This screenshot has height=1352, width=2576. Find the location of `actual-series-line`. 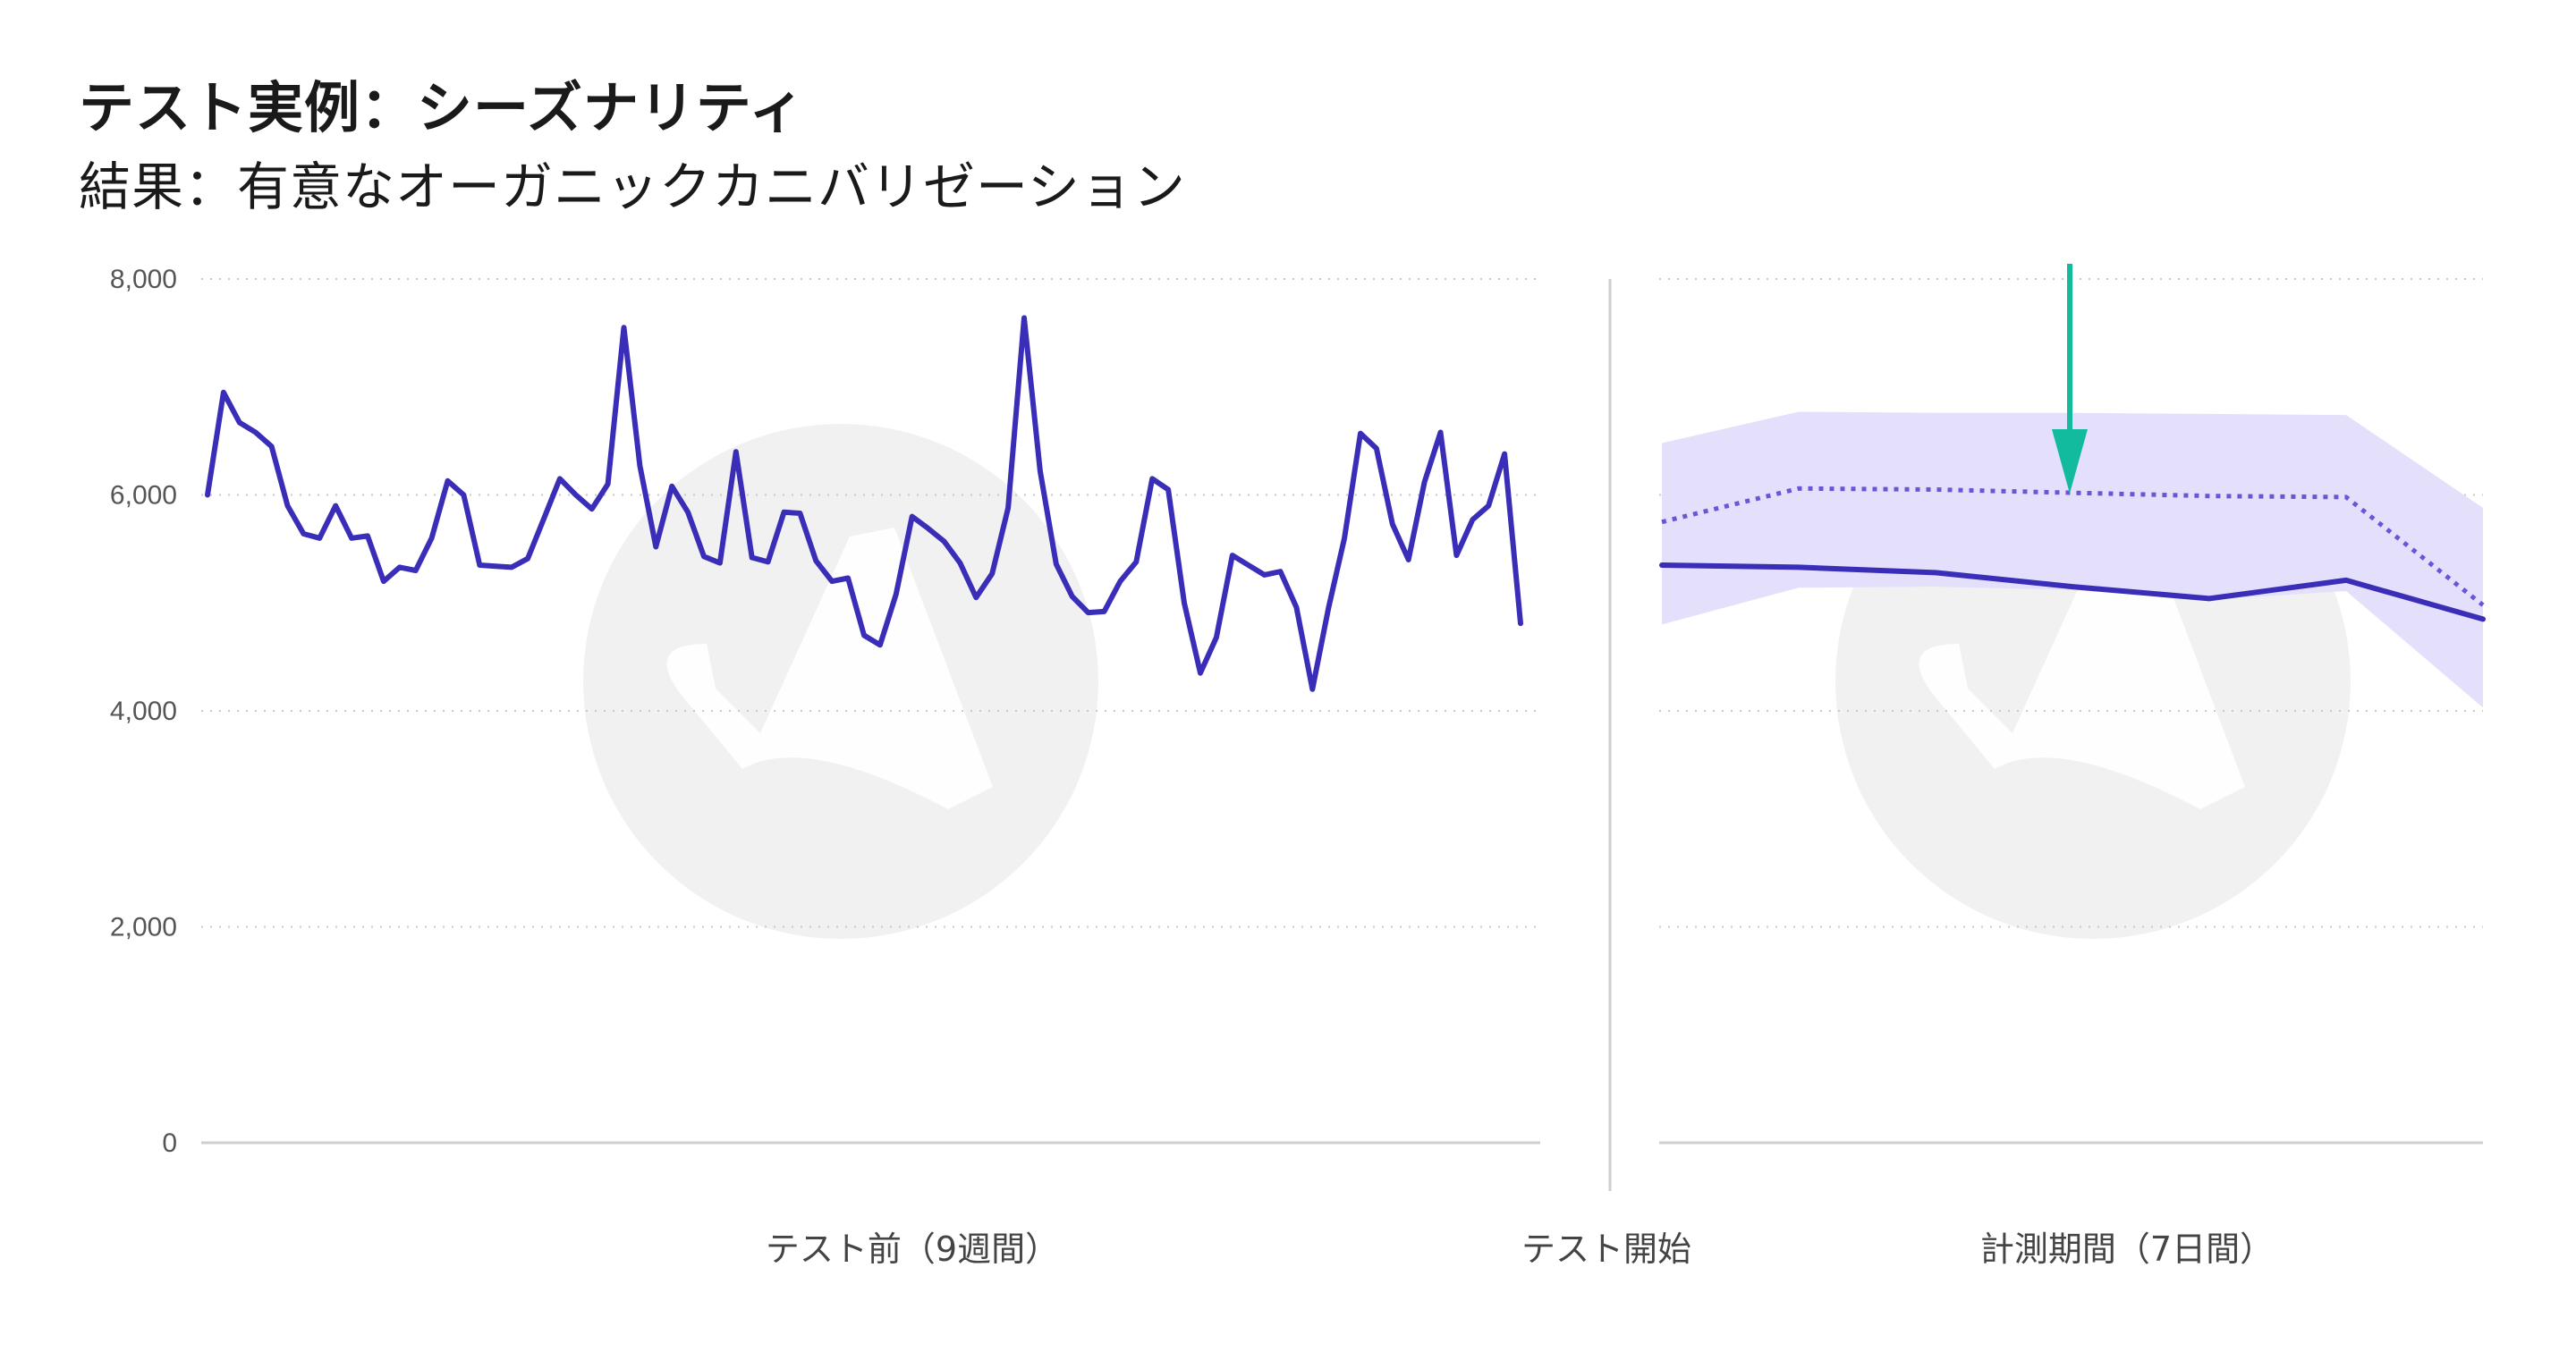

actual-series-line is located at coordinates (2072, 592).